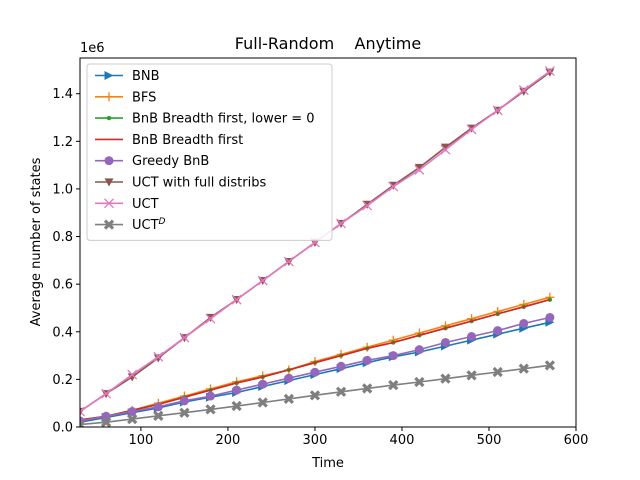 The height and width of the screenshot is (480, 640). What do you see at coordinates (489, 440) in the screenshot?
I see `x-tick-label: 500` at bounding box center [489, 440].